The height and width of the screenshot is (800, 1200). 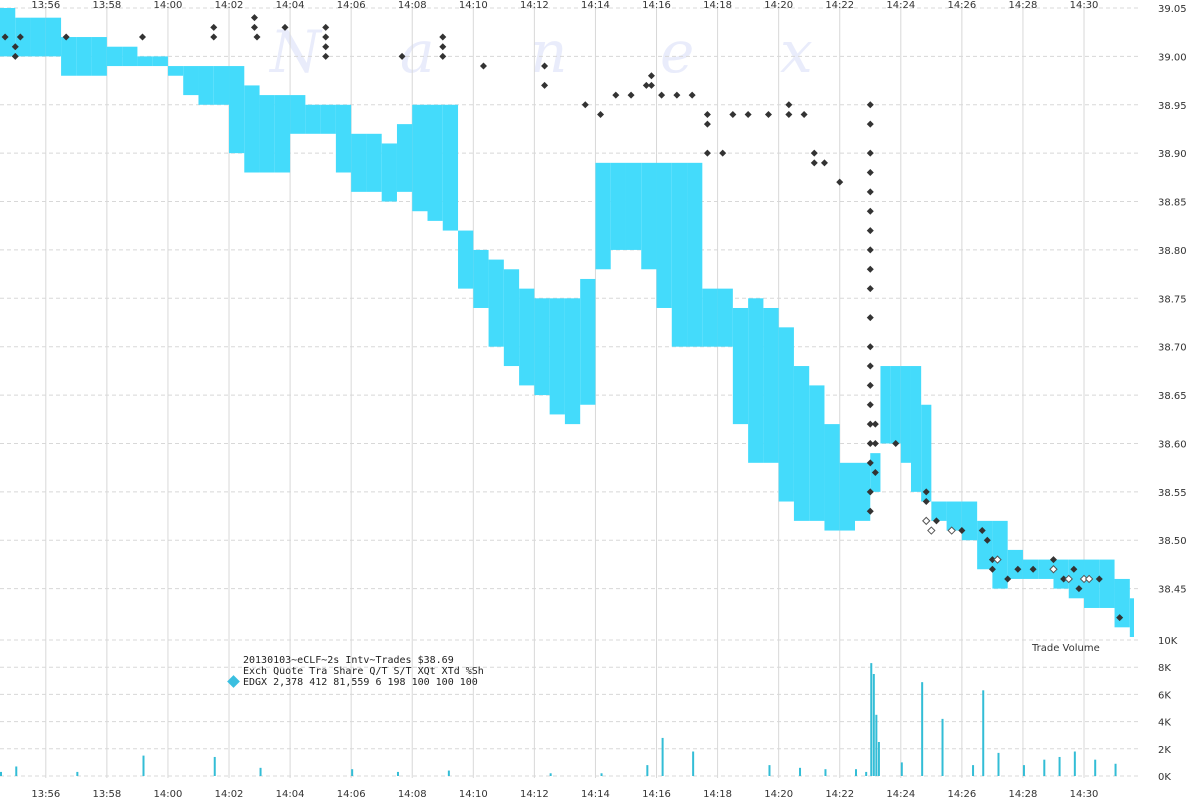 I want to click on price-tick-label: 38.90, so click(x=1172, y=154).